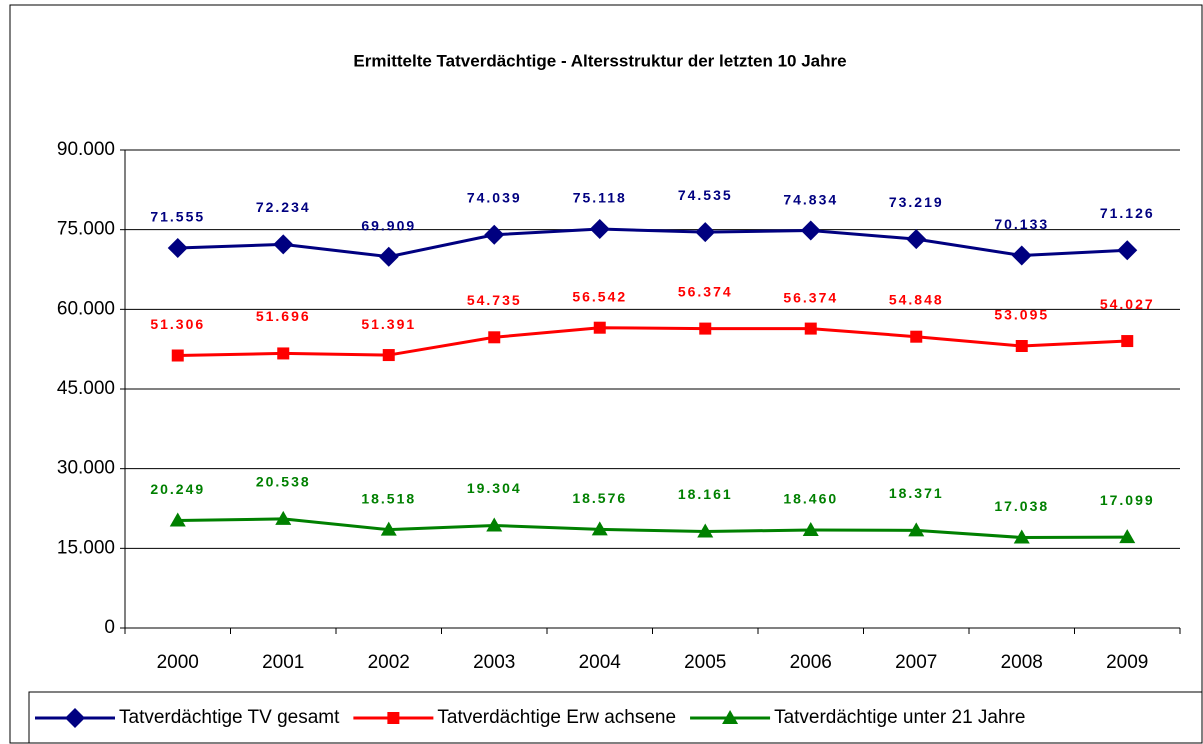 This screenshot has height=744, width=1203. I want to click on x-tick-label: 2002, so click(389, 662).